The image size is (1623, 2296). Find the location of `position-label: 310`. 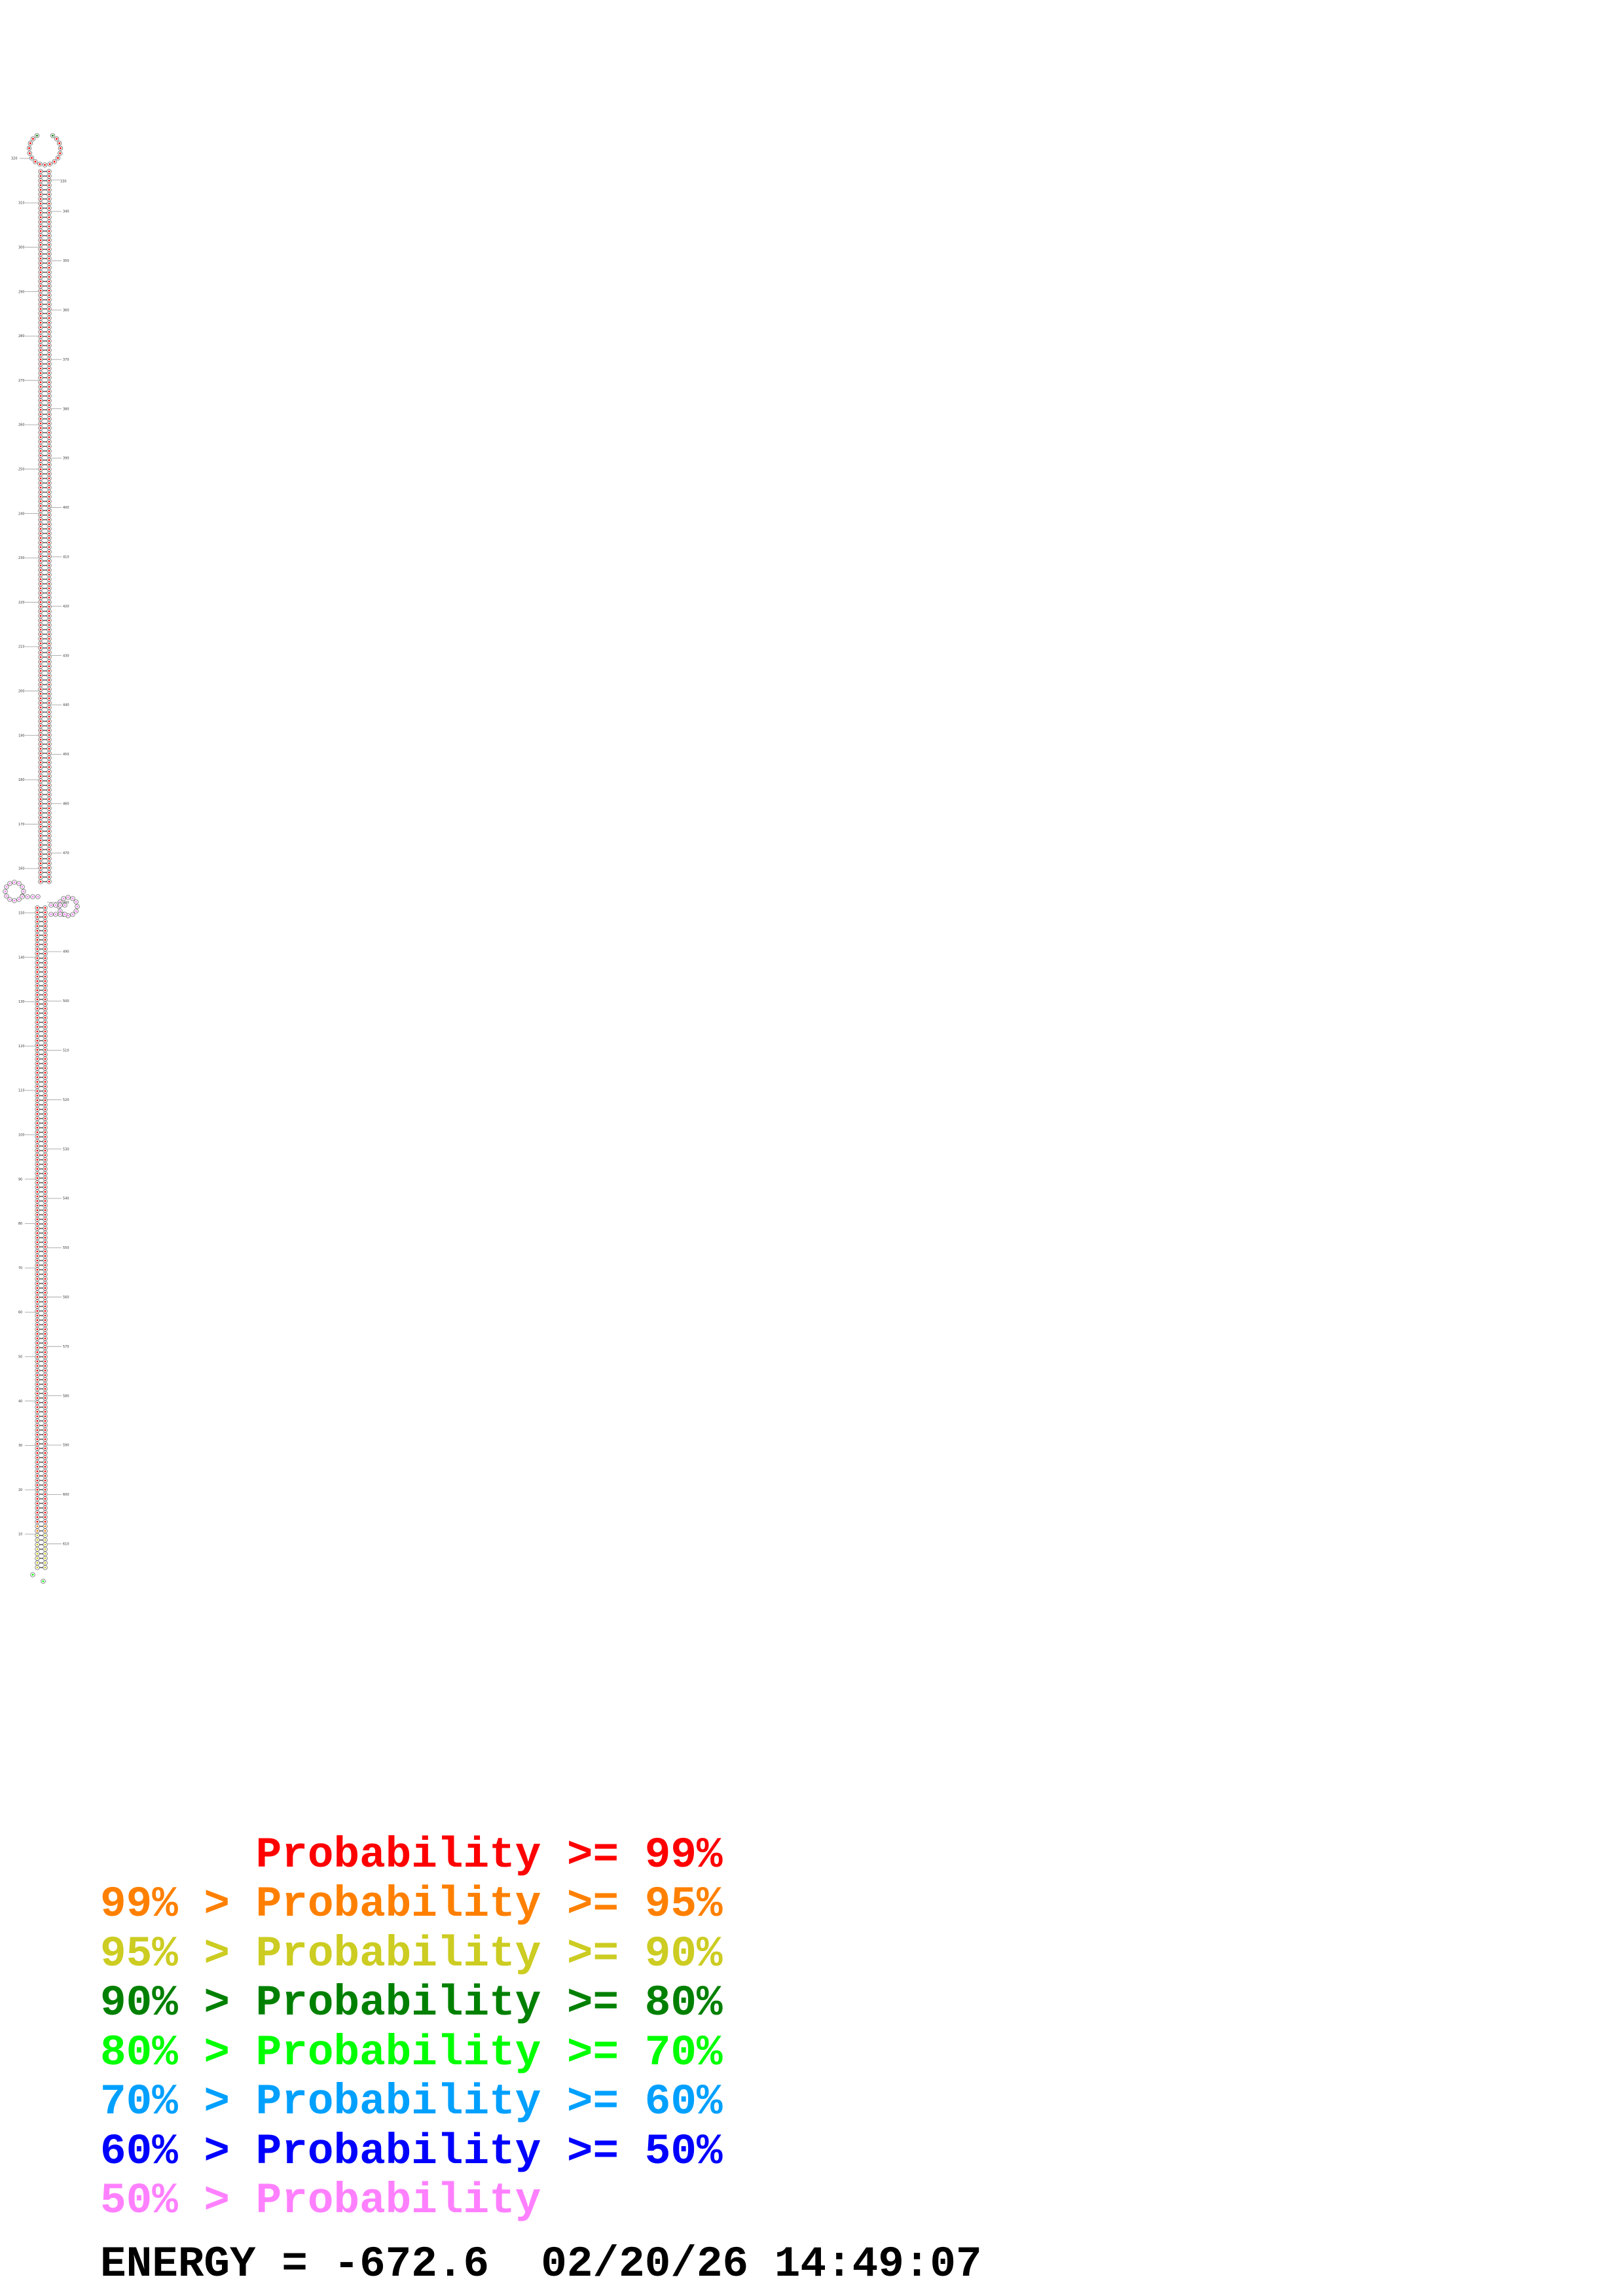

position-label: 310 is located at coordinates (21, 204).